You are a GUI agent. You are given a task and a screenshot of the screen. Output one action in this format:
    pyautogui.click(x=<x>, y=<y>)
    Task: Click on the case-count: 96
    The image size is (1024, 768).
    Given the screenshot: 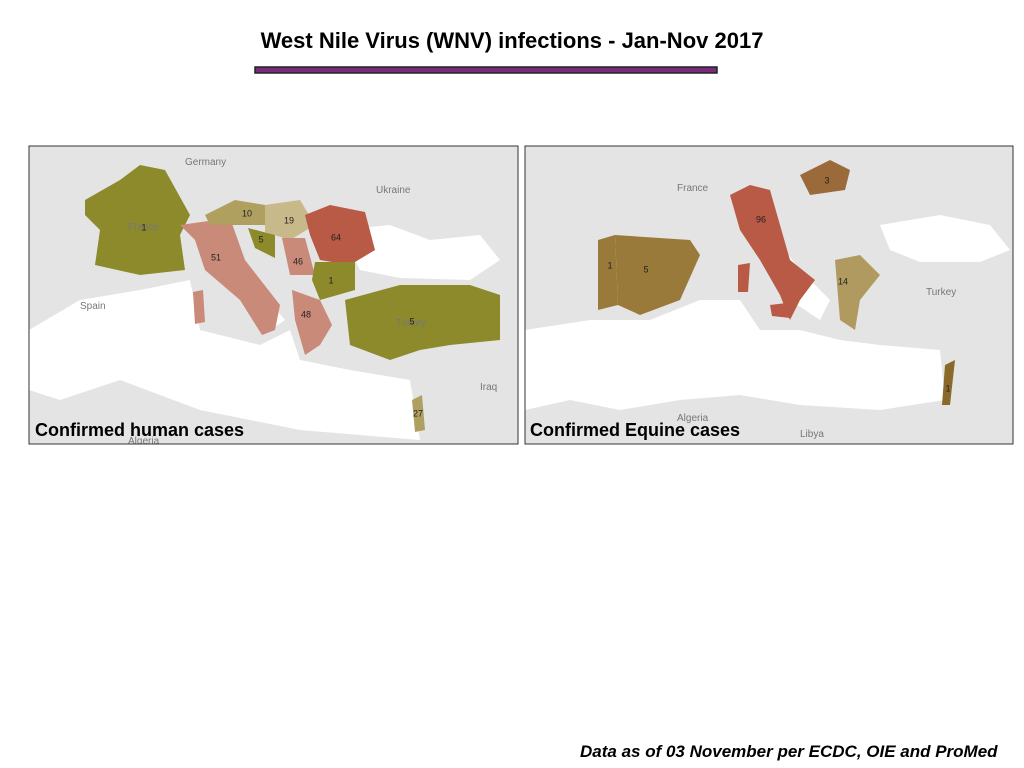 What is the action you would take?
    pyautogui.click(x=761, y=219)
    